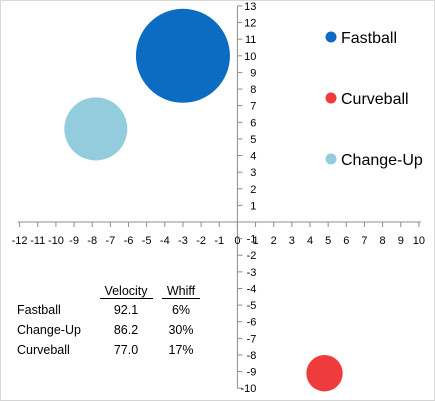 Image resolution: width=435 pixels, height=402 pixels. I want to click on legend-marker-fastball, so click(331, 37).